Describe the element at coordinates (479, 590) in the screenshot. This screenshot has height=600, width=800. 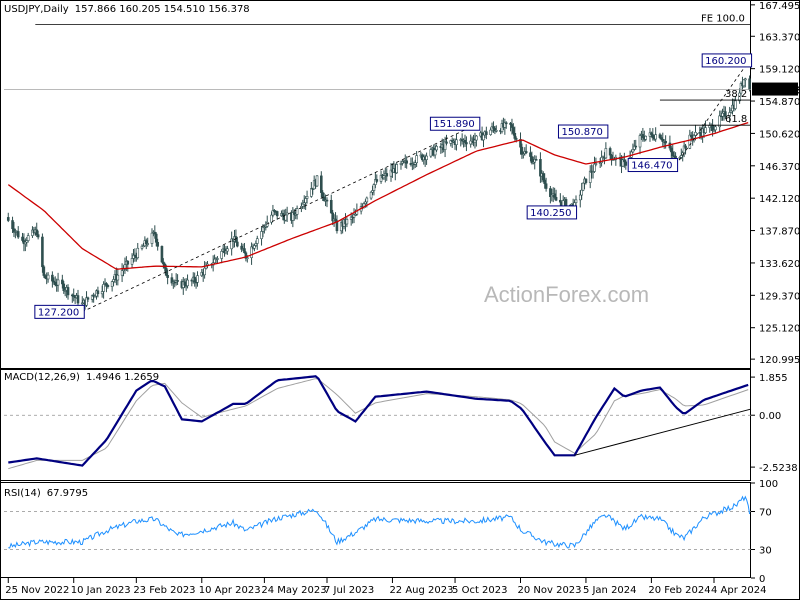
I see `x-tick-label: 5 Oct 2023` at that location.